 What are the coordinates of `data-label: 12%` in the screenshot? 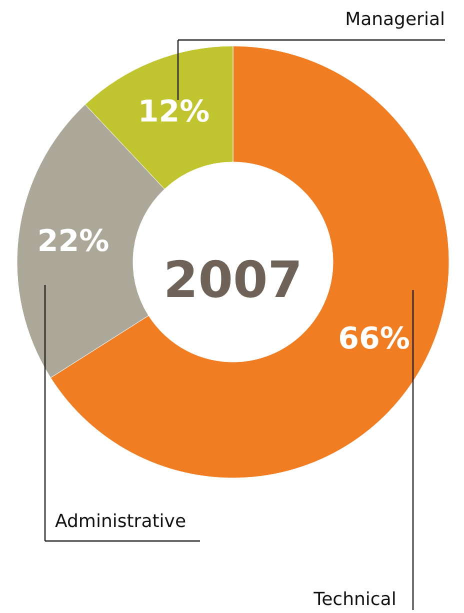 It's located at (174, 112).